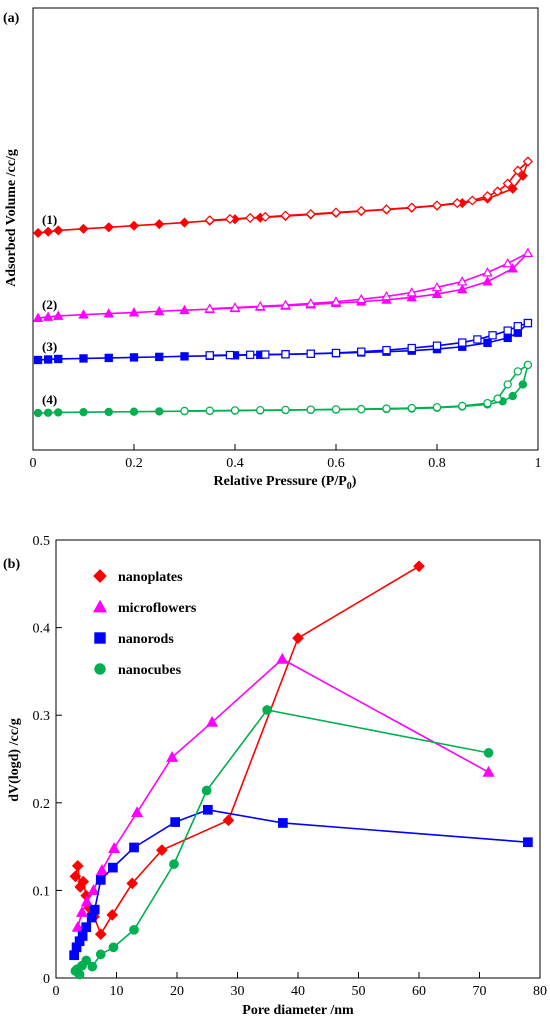 The height and width of the screenshot is (1027, 550). Describe the element at coordinates (238, 991) in the screenshot. I see `panel-b-x-tick-label: 30` at that location.